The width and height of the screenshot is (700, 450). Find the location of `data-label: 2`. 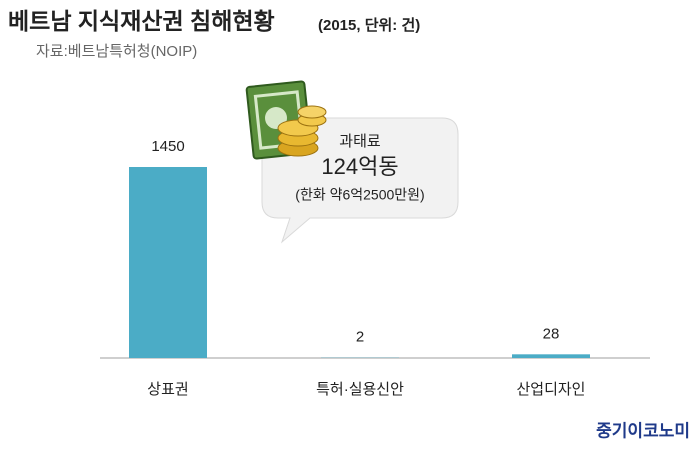

data-label: 2 is located at coordinates (360, 337).